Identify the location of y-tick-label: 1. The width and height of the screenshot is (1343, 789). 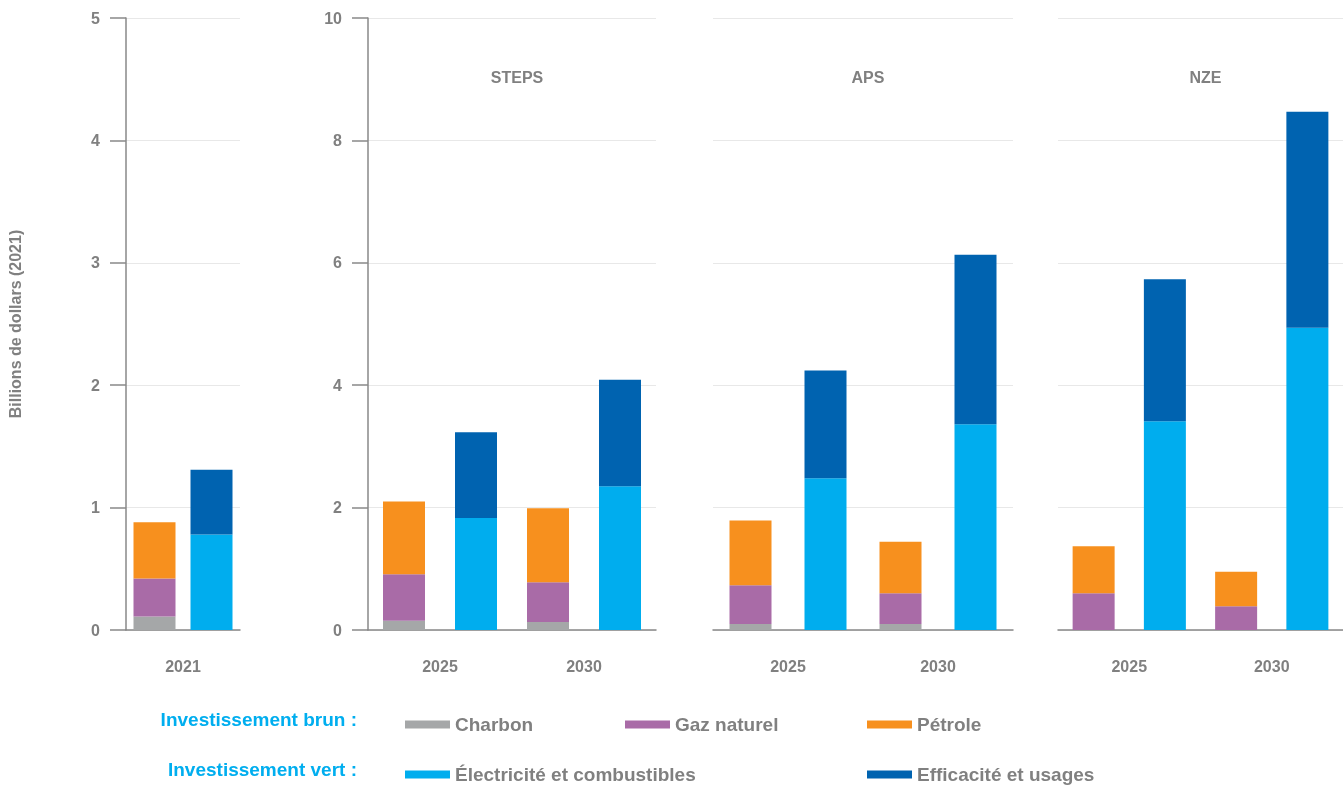
(96, 508).